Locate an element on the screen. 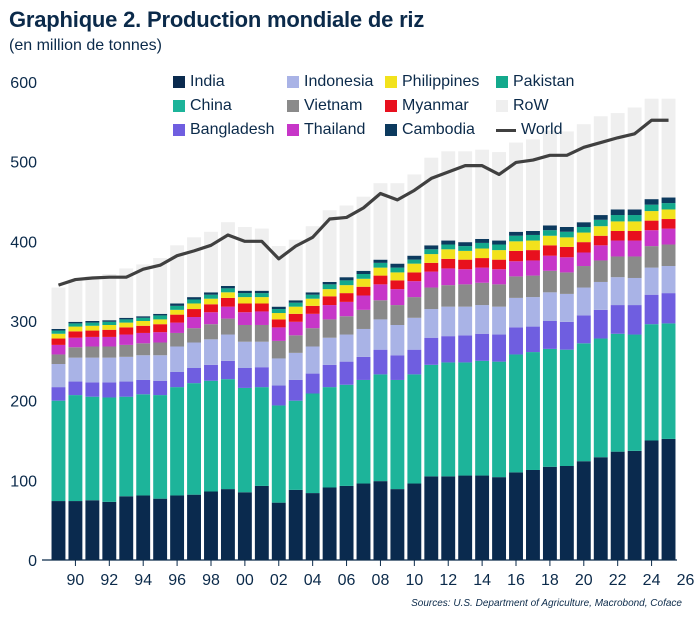  bar-segment-pakistan-2024 is located at coordinates (651, 208).